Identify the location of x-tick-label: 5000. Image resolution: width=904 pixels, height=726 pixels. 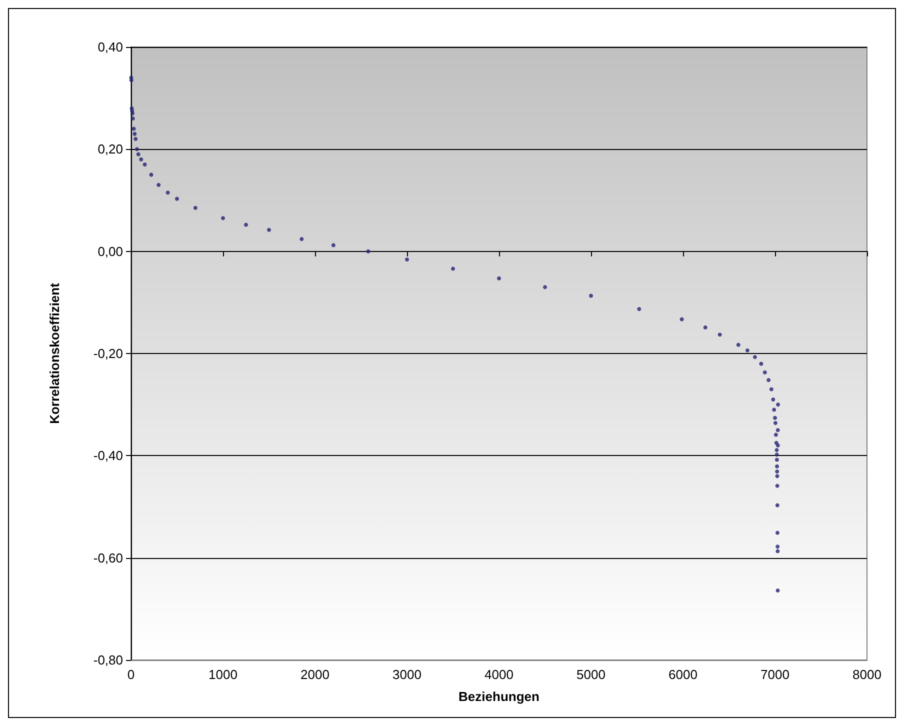
(591, 674).